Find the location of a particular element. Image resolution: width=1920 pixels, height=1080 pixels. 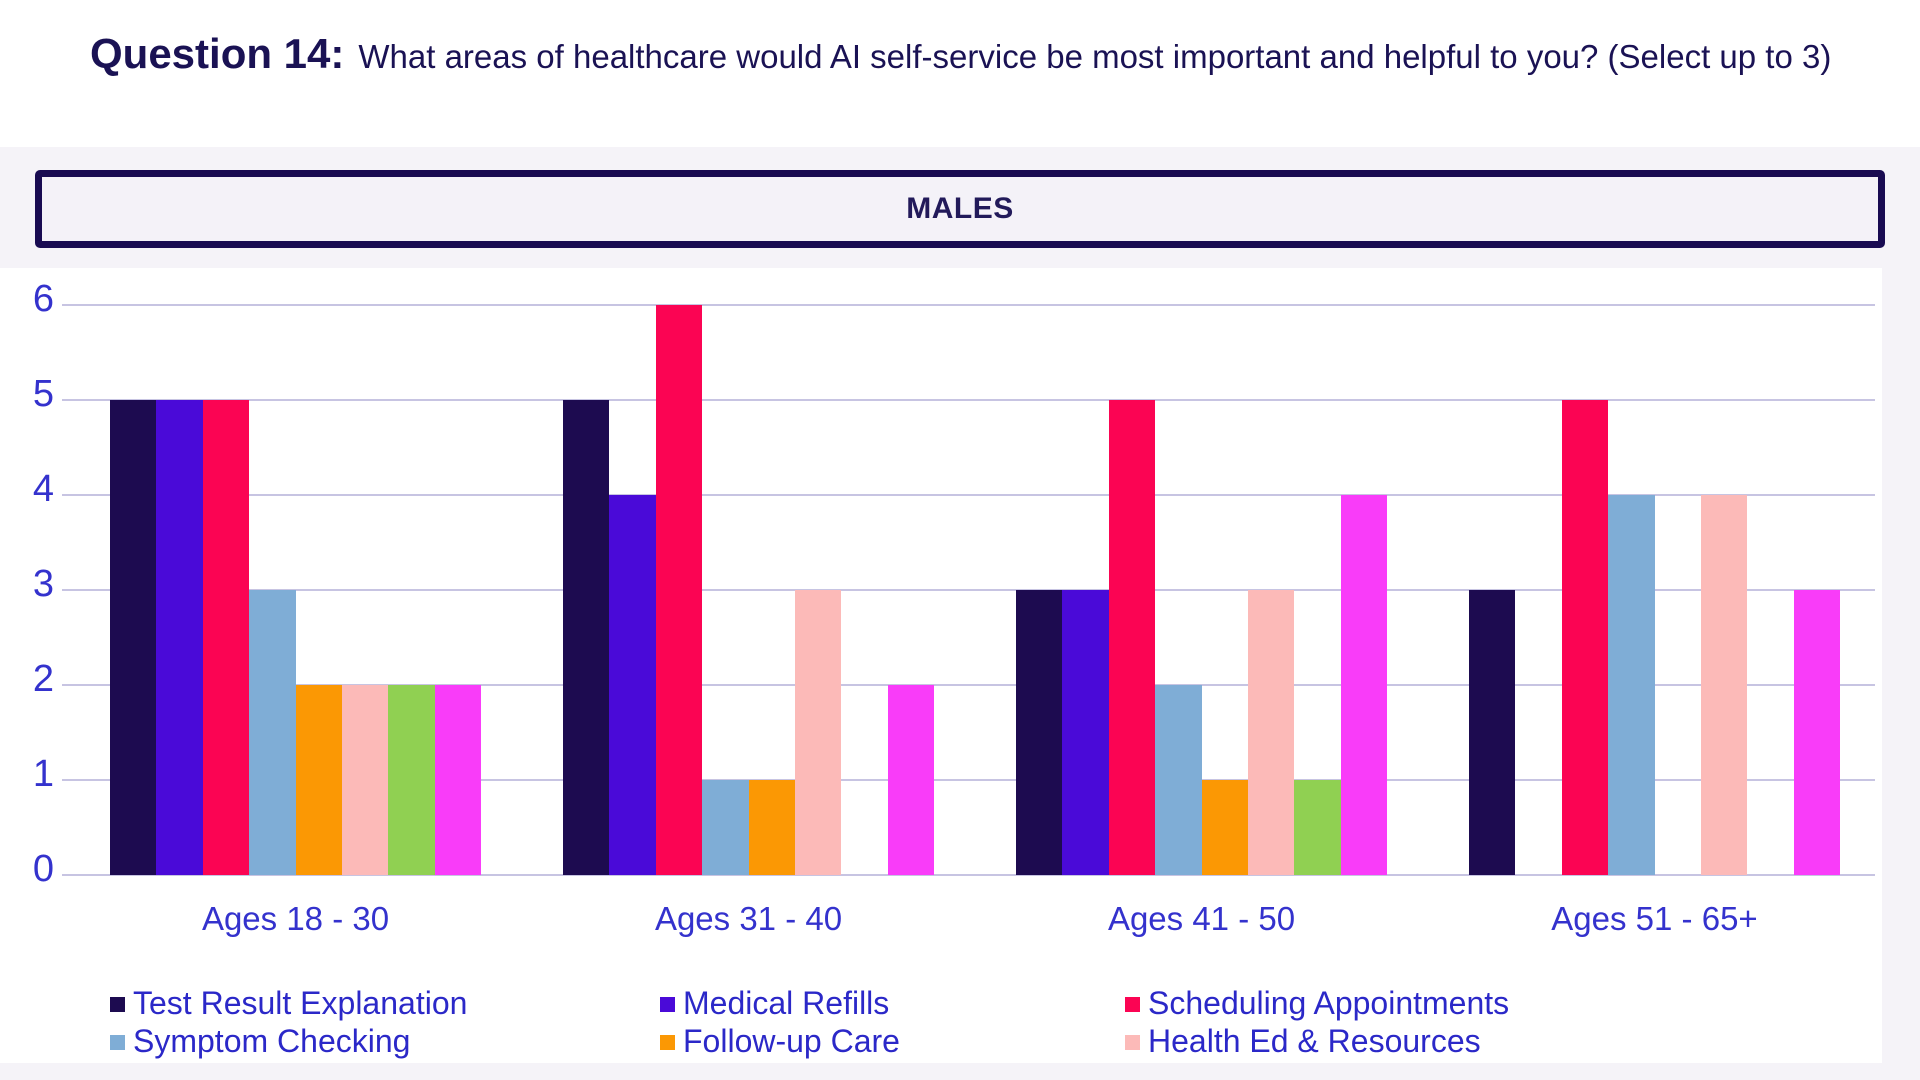

x-axis-category-label: Ages 51 - 65+ is located at coordinates (1654, 918).